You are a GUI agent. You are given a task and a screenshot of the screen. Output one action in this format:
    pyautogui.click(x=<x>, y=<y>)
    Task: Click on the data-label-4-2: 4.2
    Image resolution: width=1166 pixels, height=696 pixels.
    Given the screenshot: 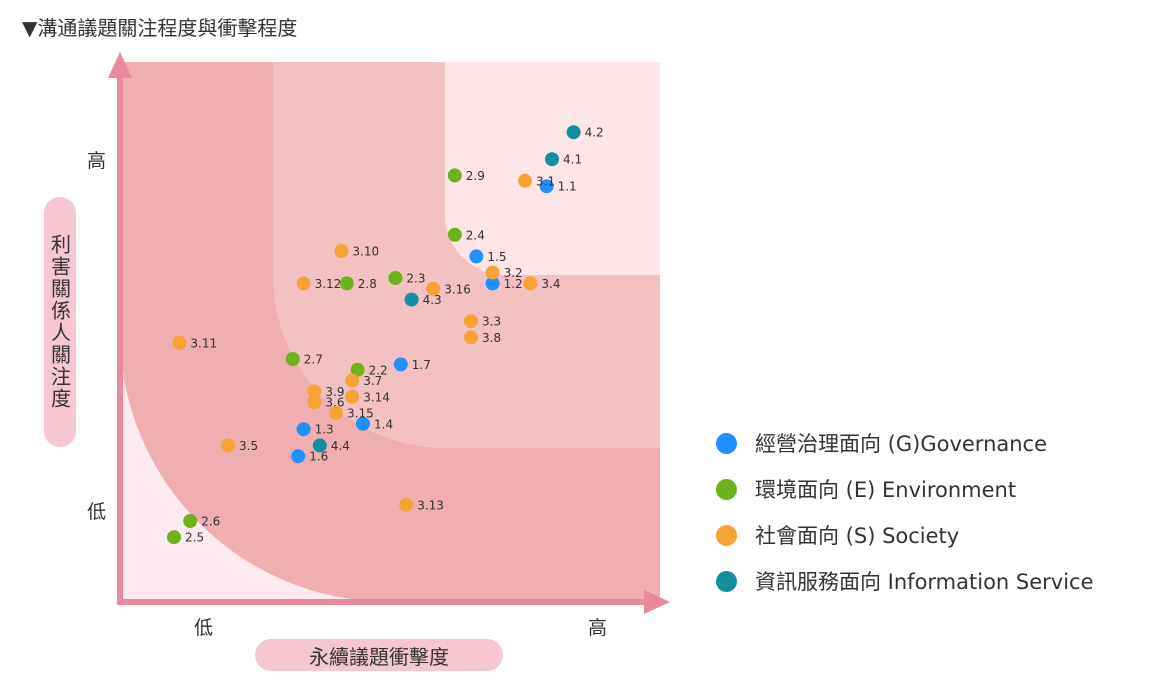 What is the action you would take?
    pyautogui.click(x=594, y=133)
    